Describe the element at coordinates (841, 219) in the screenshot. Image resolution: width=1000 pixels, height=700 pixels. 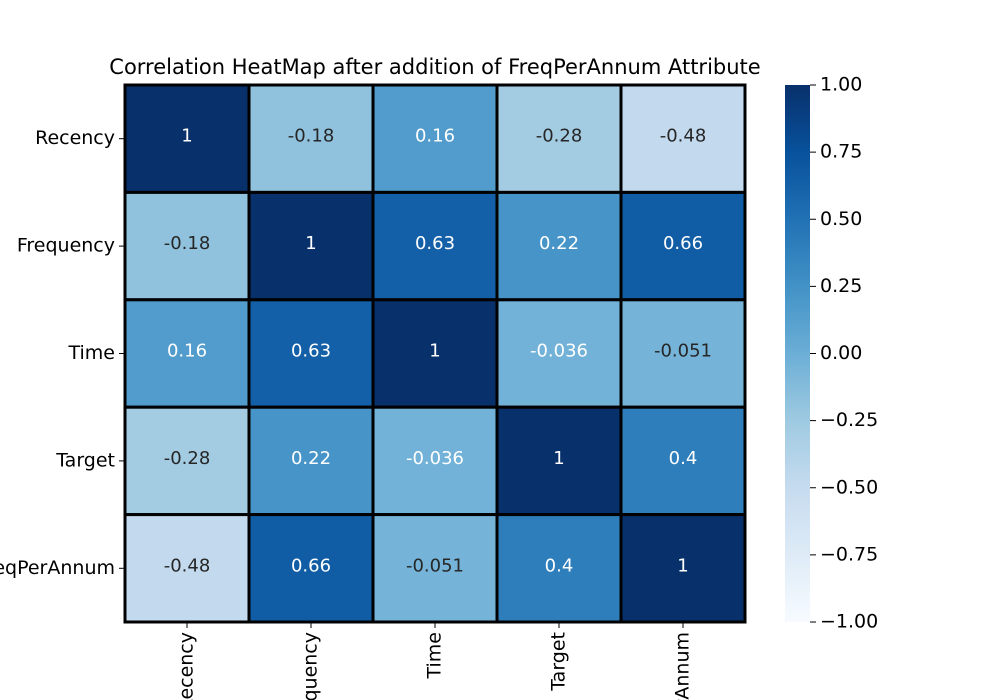
I see `colorbar-tick-label: 0.50` at that location.